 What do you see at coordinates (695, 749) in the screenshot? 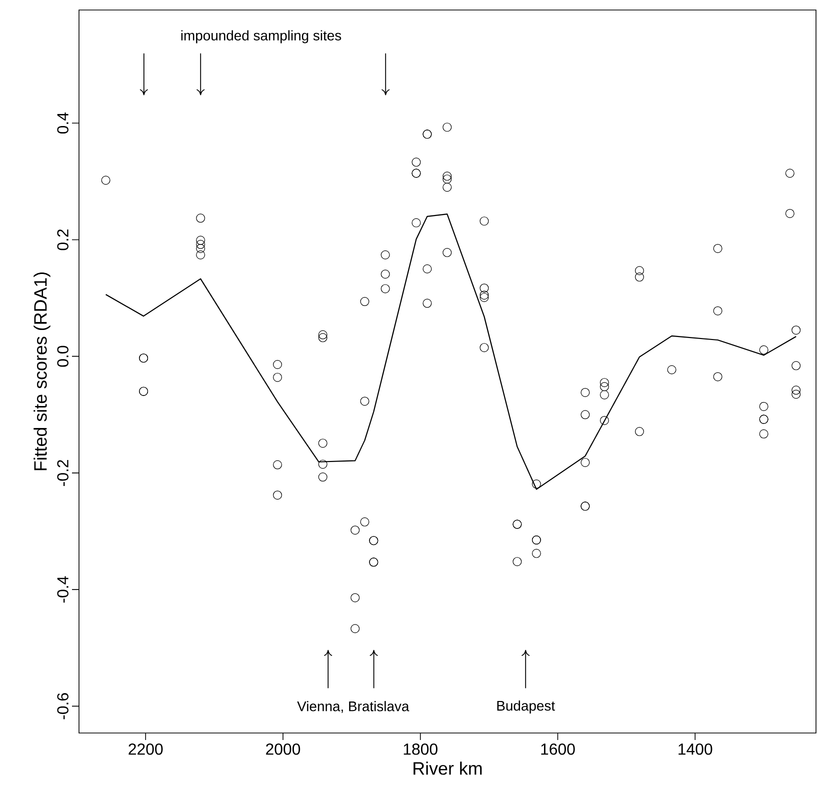
I see `x-tick-label: 1400` at bounding box center [695, 749].